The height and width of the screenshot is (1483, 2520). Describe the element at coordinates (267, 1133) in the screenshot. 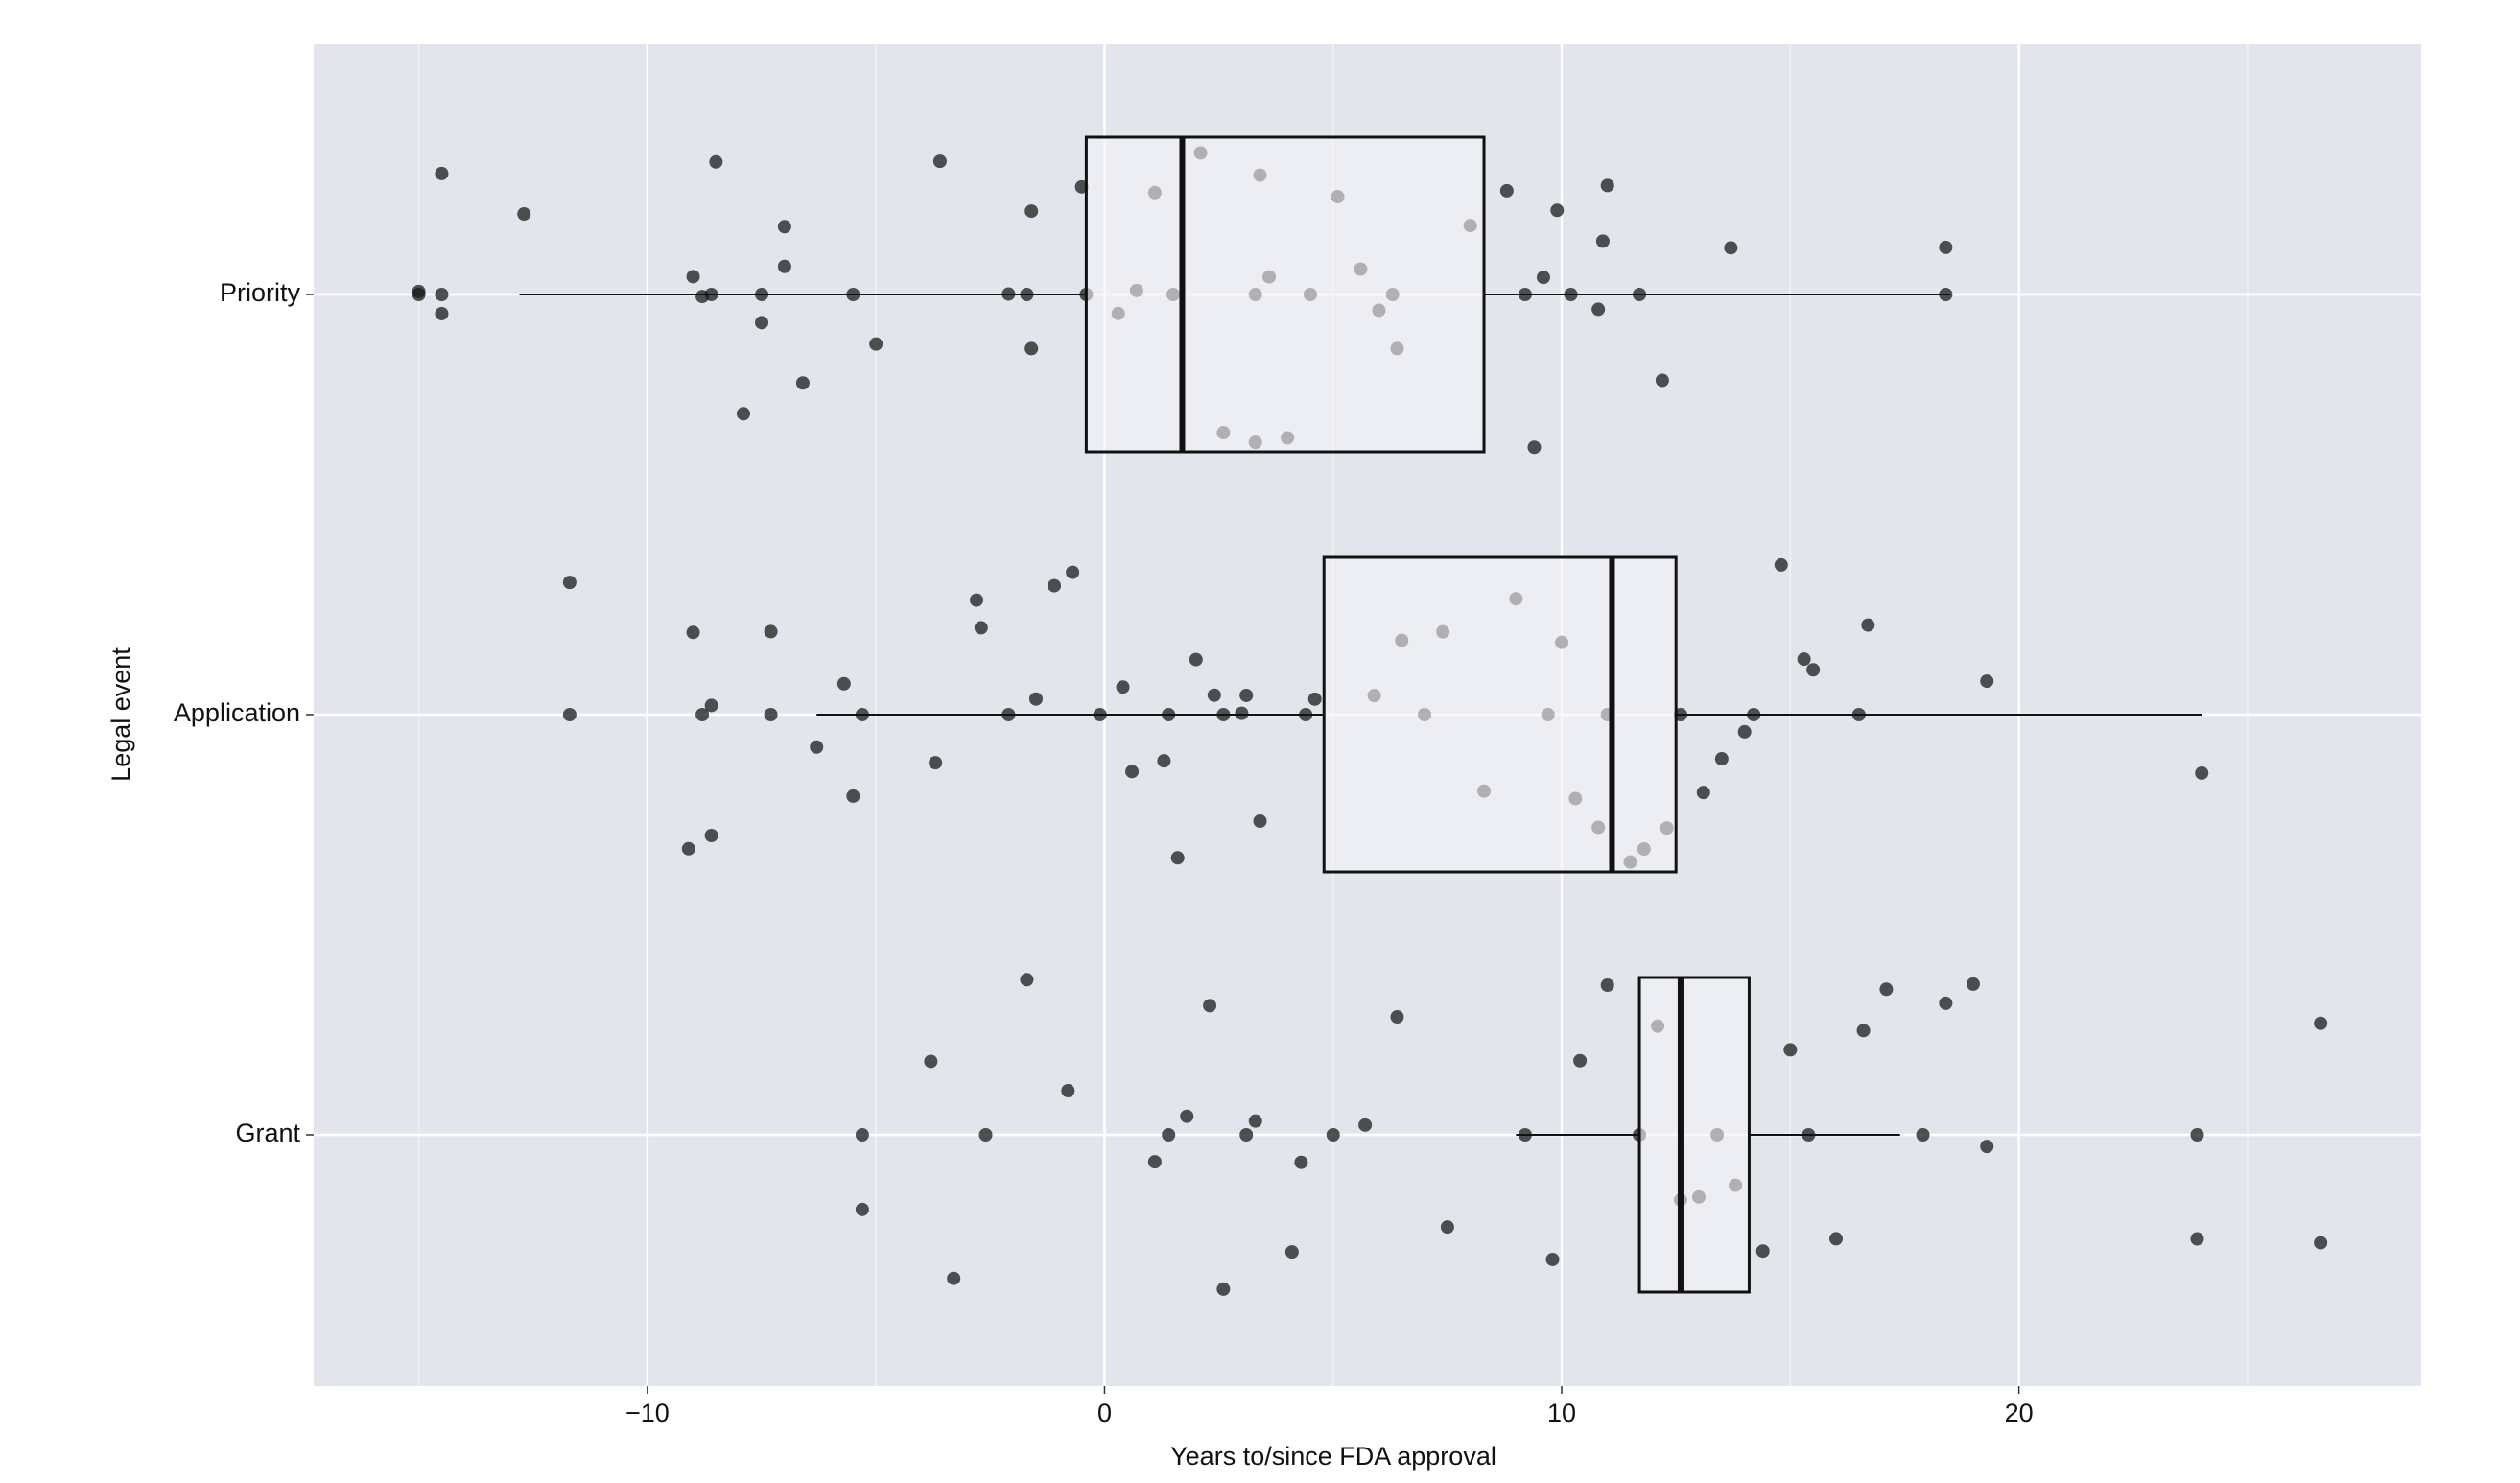

I see `y-tick-label: Grant` at that location.